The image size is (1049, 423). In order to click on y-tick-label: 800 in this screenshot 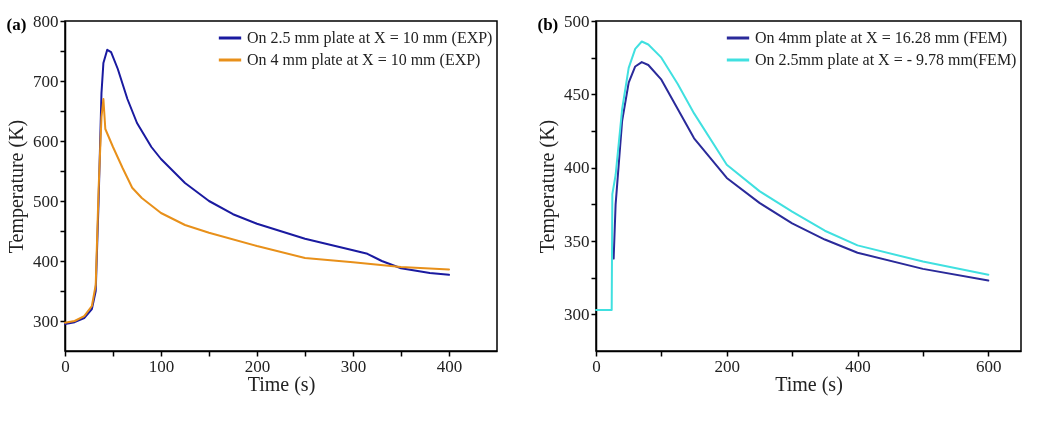, I will do `click(46, 21)`.